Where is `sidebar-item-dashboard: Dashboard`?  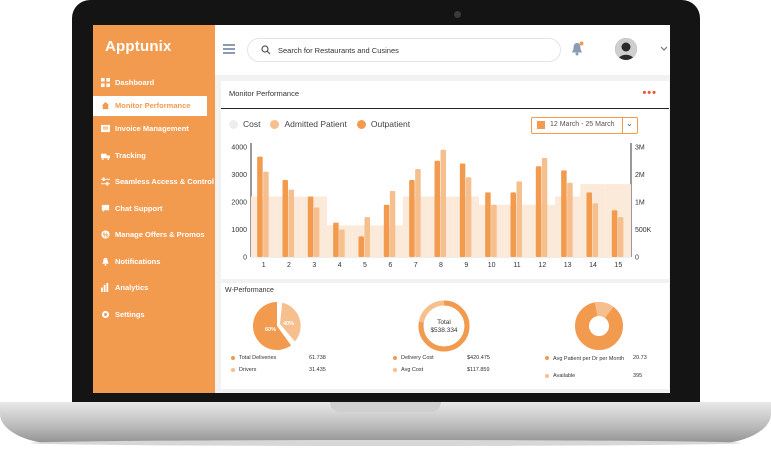
sidebar-item-dashboard: Dashboard is located at coordinates (154, 82).